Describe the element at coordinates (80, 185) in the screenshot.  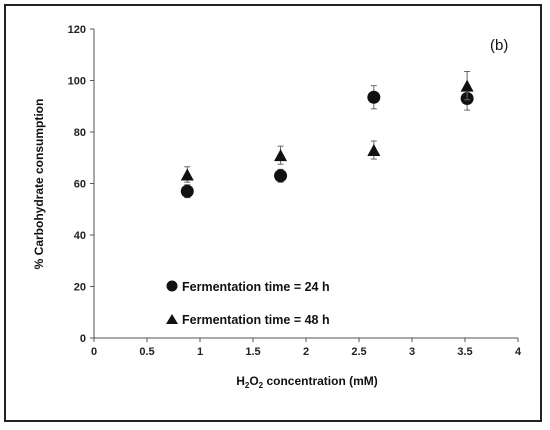
I see `y-tick-label: 60` at that location.